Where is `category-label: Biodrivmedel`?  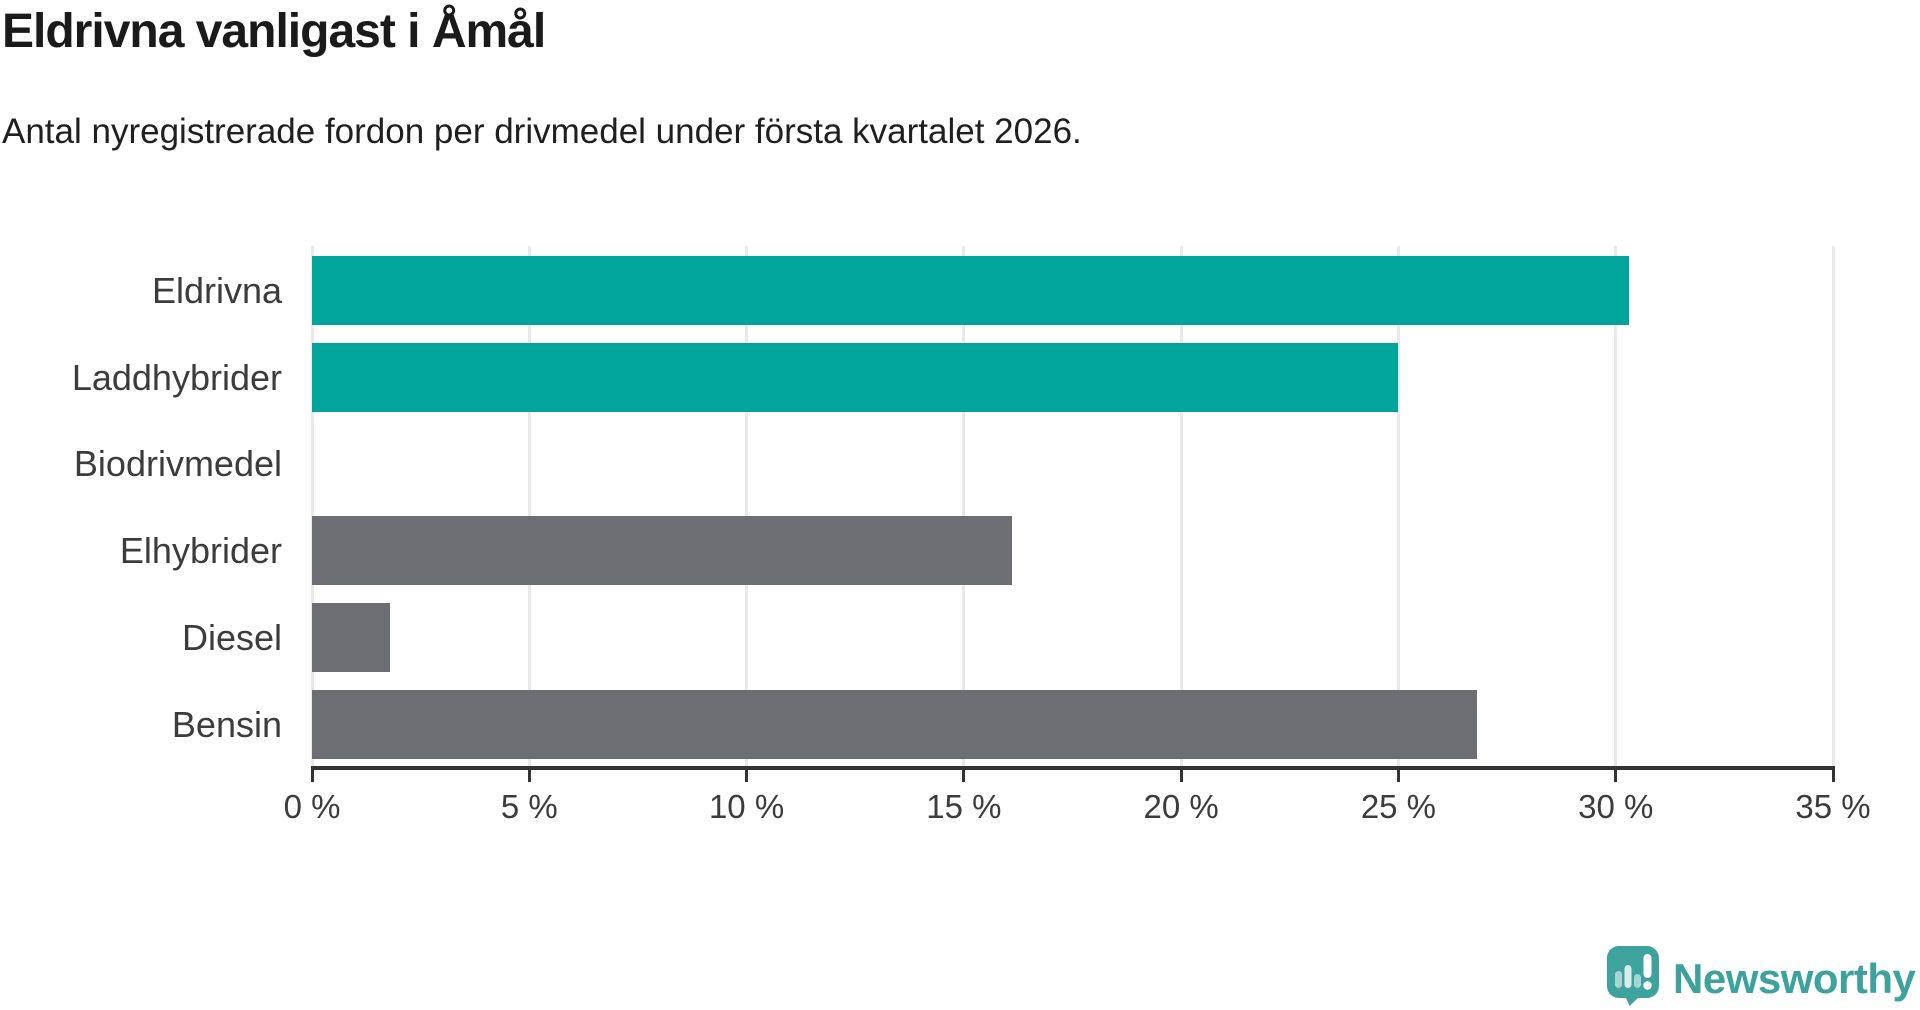
category-label: Biodrivmedel is located at coordinates (177, 464).